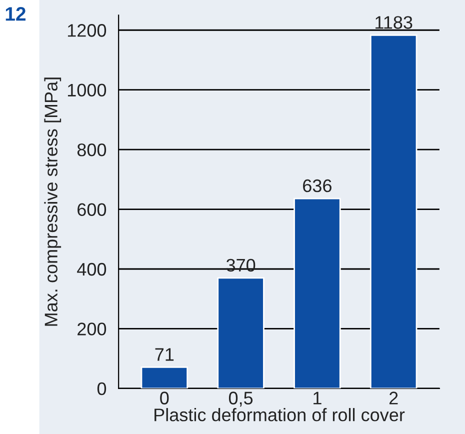 The image size is (465, 434). I want to click on x-tick-label: 0,5, so click(240, 399).